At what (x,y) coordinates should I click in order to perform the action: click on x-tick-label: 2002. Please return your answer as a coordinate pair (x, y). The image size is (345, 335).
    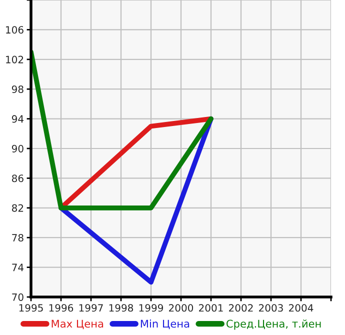
    Looking at the image, I should click on (241, 308).